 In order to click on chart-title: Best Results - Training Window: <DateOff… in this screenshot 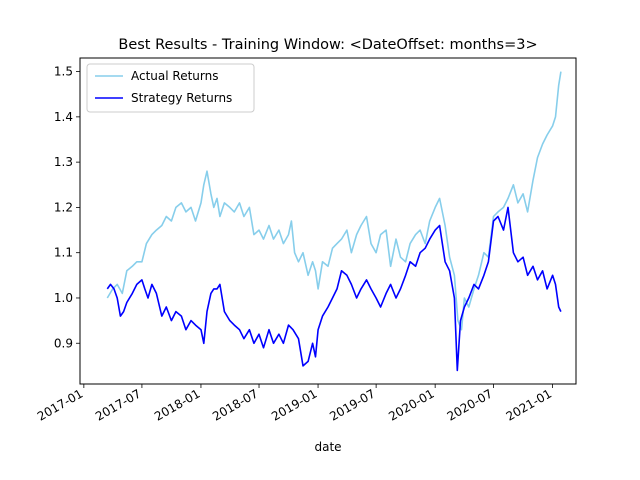, I will do `click(327, 45)`.